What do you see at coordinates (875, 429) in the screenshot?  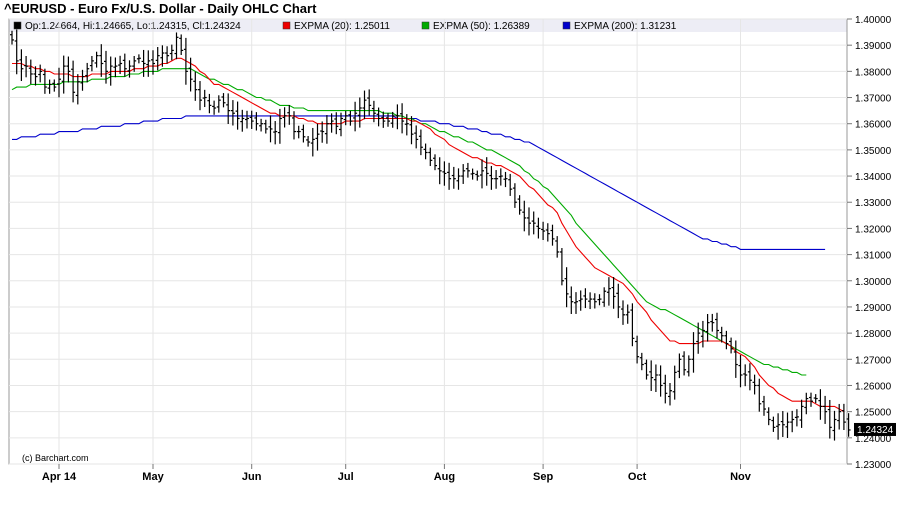 I see `last-value-marker: 1.24324` at bounding box center [875, 429].